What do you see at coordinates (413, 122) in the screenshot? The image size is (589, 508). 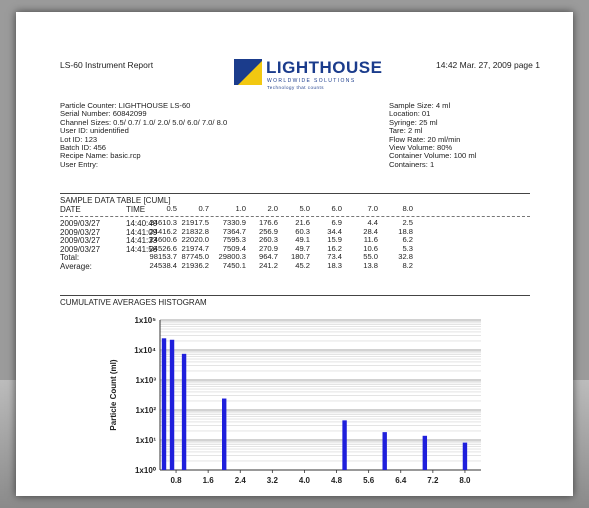 I see `info-line: Syringe: 25 ml` at bounding box center [413, 122].